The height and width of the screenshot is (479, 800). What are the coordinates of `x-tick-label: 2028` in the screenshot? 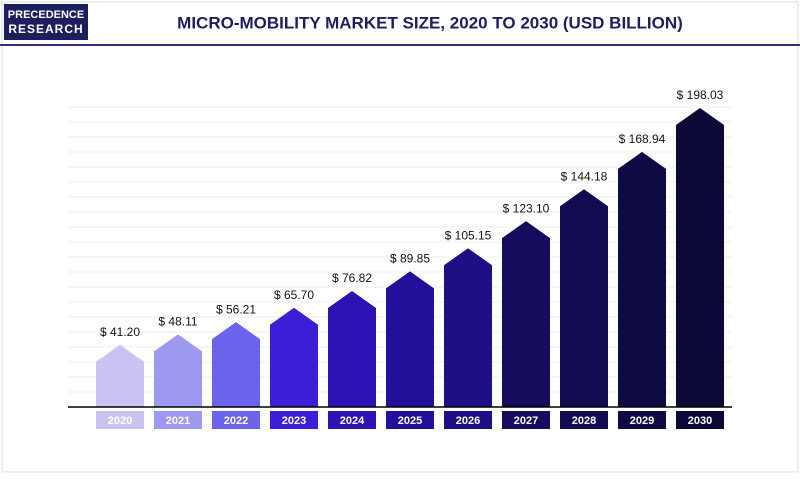 It's located at (584, 421).